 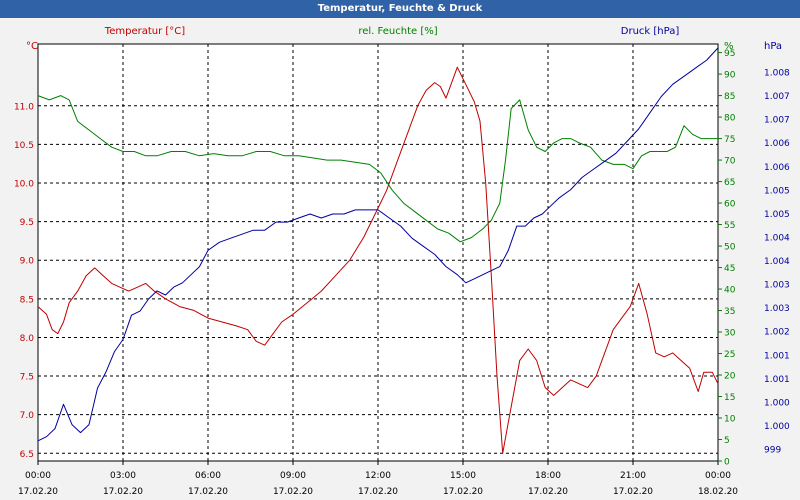 I want to click on humidity-tick-label: 55, so click(x=729, y=226).